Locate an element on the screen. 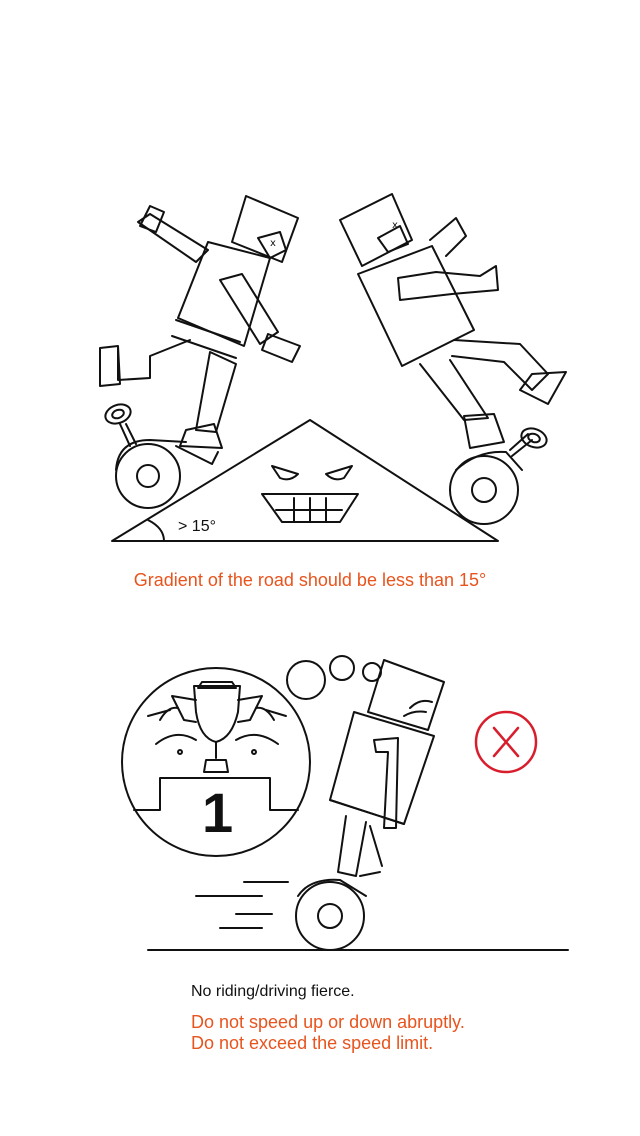 This screenshot has width=640, height=1136. trophy-badge is located at coordinates (216, 762).